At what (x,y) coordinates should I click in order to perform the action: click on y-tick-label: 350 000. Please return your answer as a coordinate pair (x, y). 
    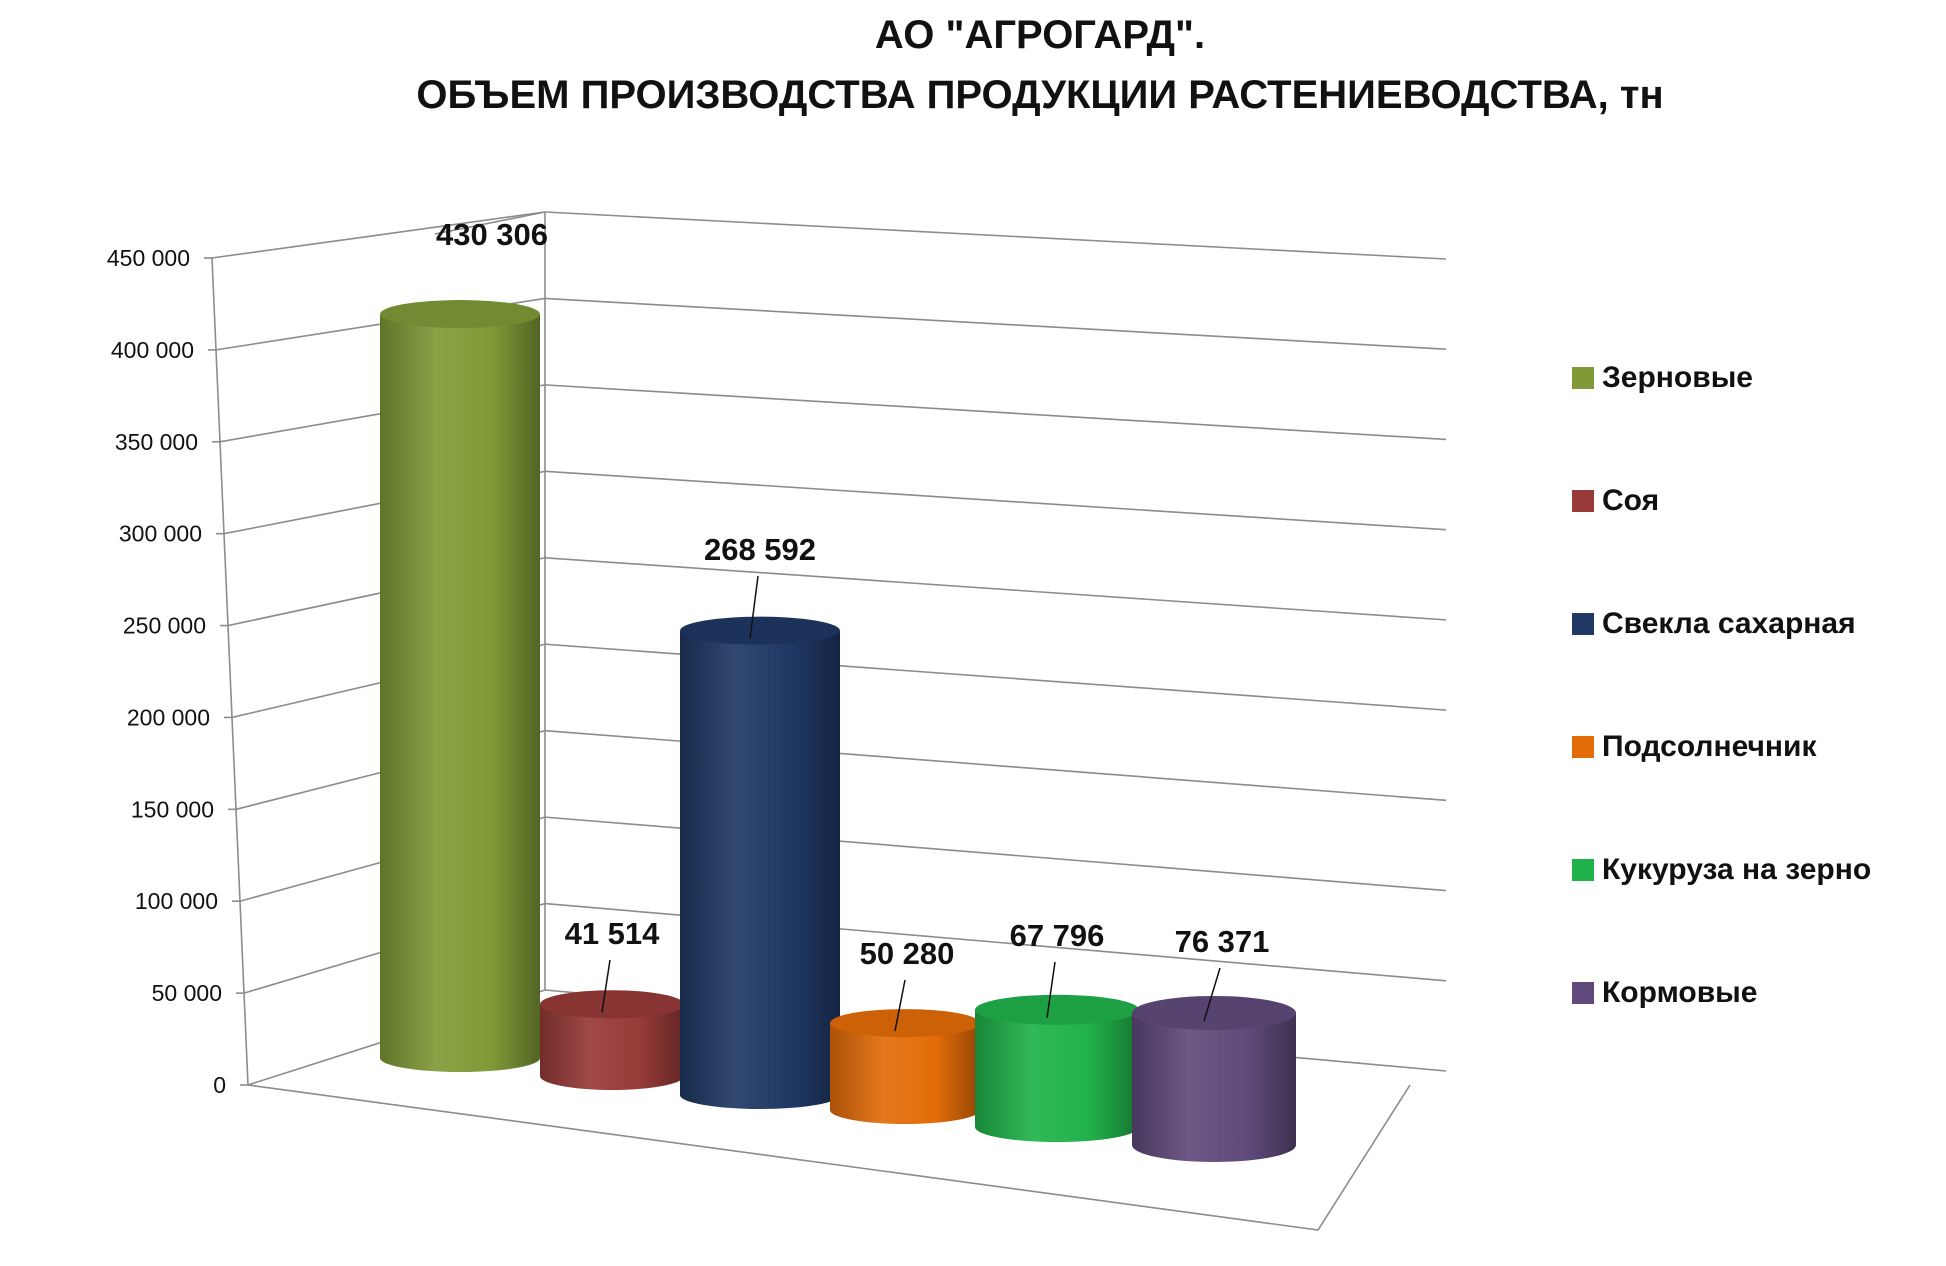
    Looking at the image, I should click on (156, 442).